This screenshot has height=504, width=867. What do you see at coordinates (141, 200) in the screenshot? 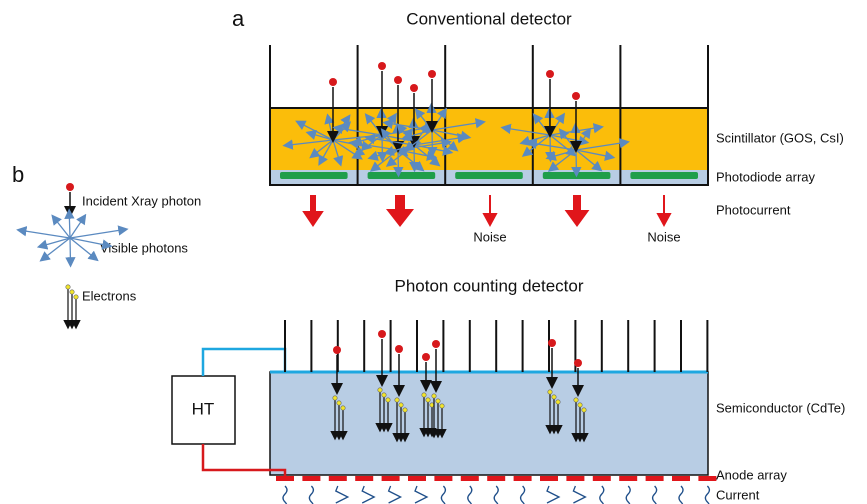
I see `legend-label: Incident Xray photon` at bounding box center [141, 200].